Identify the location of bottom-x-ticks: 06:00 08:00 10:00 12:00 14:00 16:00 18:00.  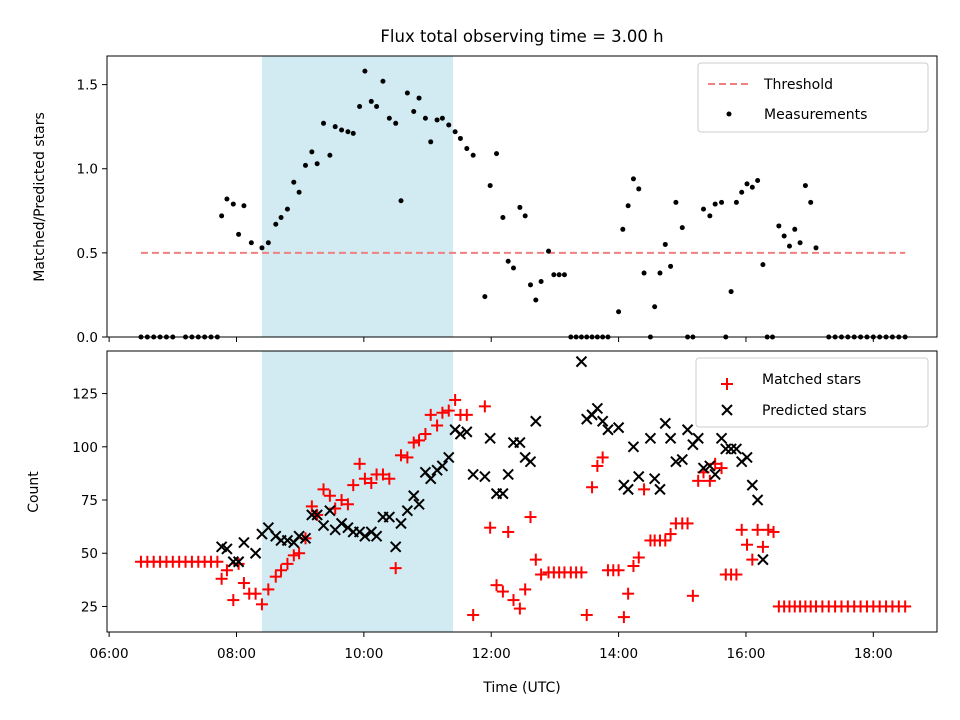
(491, 647).